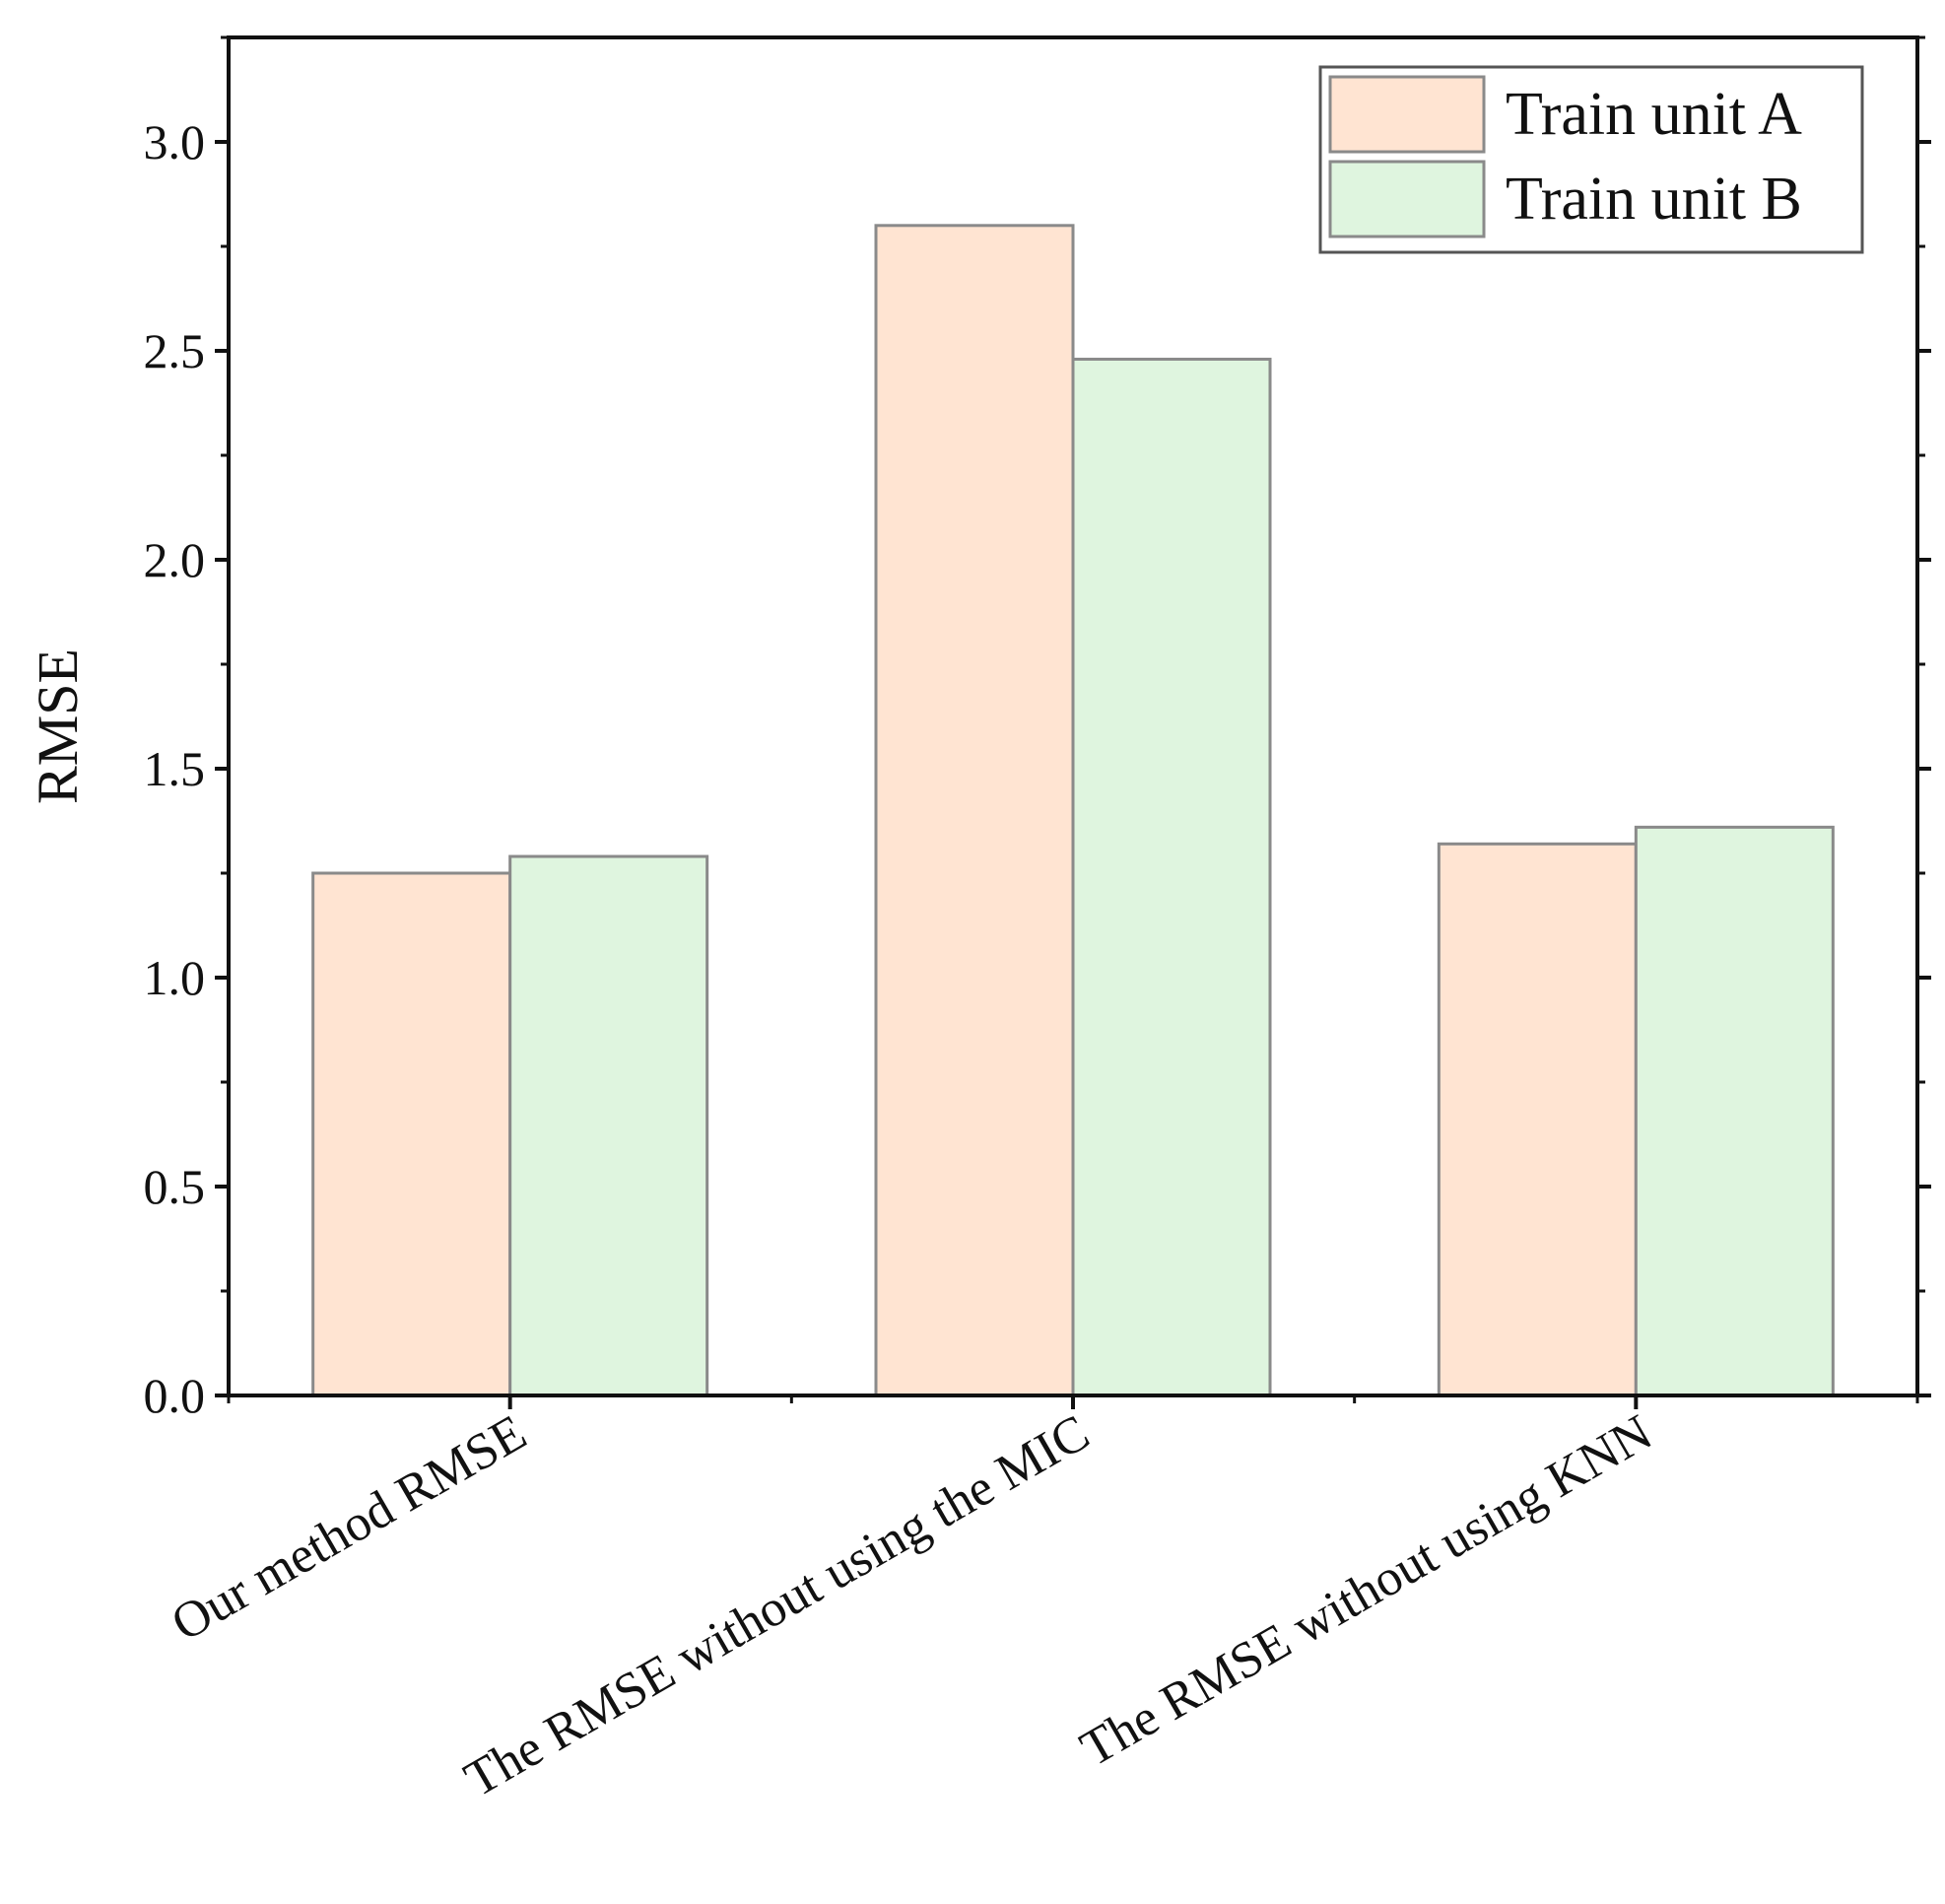 This screenshot has width=1945, height=1904. What do you see at coordinates (175, 559) in the screenshot?
I see `y-tick-label: 2.0` at bounding box center [175, 559].